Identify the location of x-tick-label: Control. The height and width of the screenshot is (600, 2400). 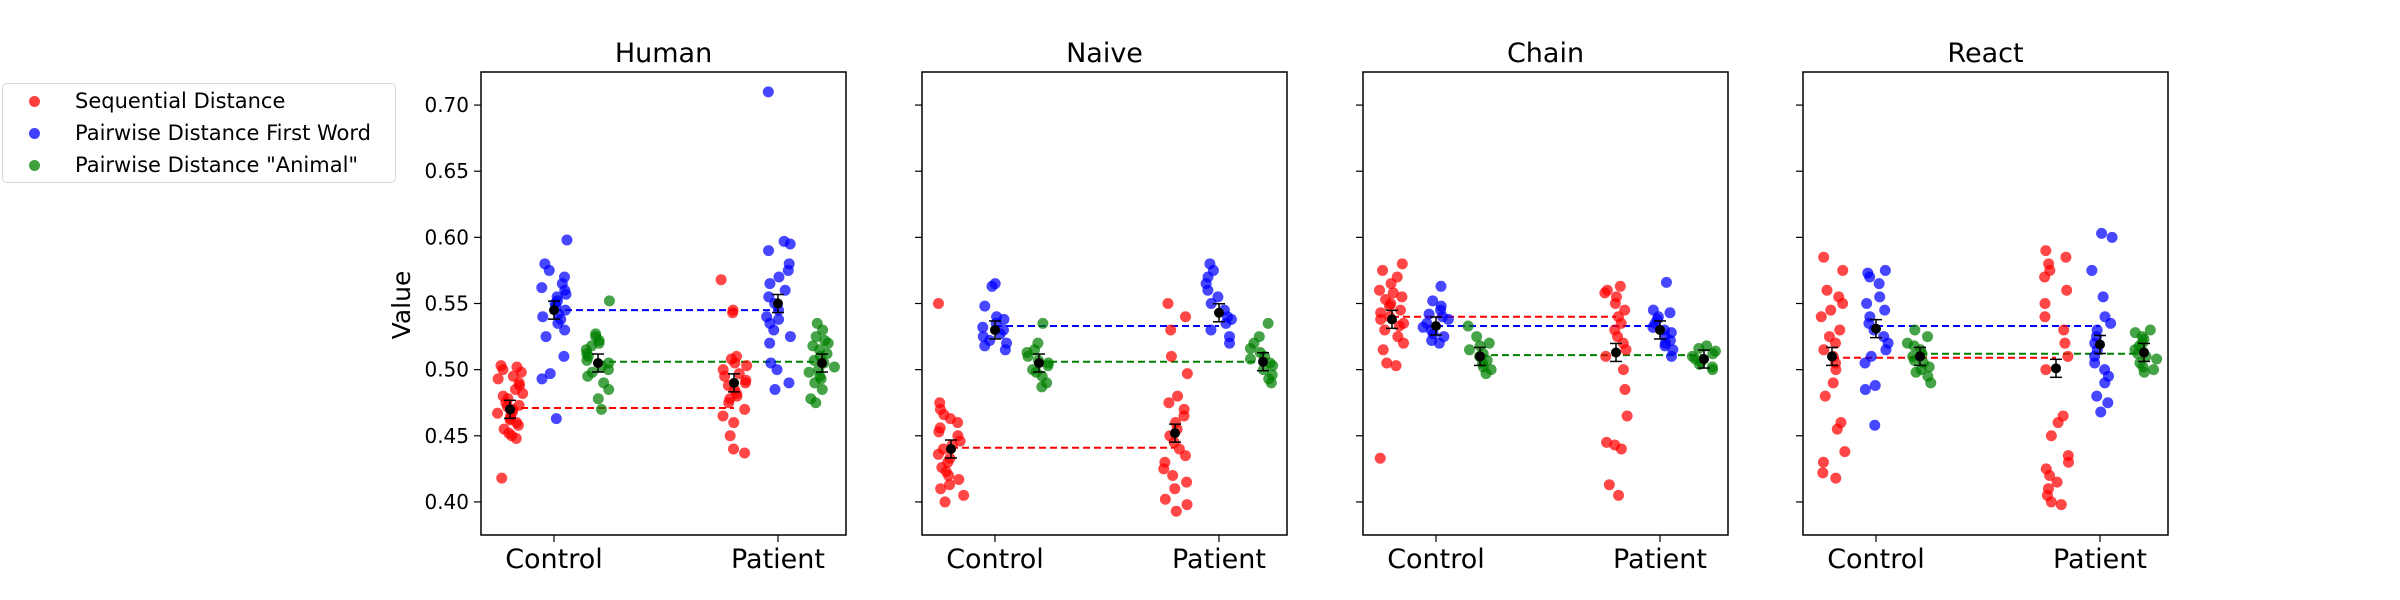
(1876, 559).